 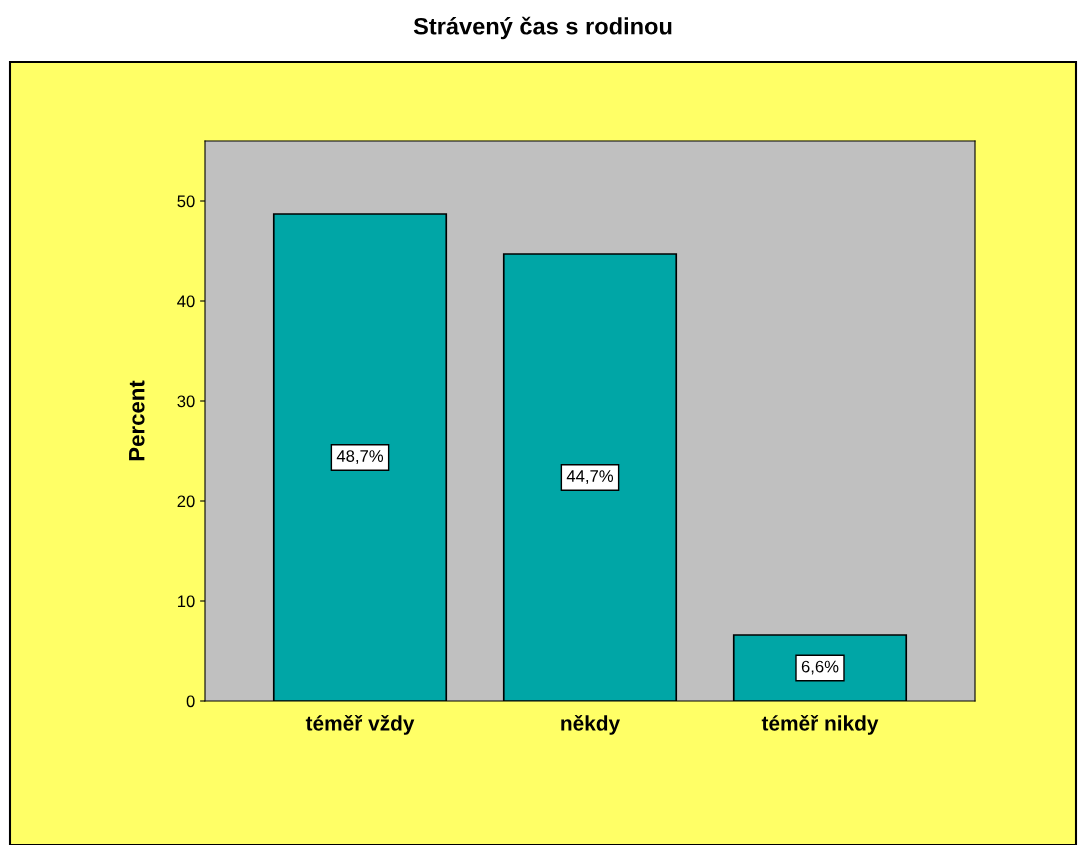 What do you see at coordinates (186, 401) in the screenshot?
I see `y-tick-label: 30` at bounding box center [186, 401].